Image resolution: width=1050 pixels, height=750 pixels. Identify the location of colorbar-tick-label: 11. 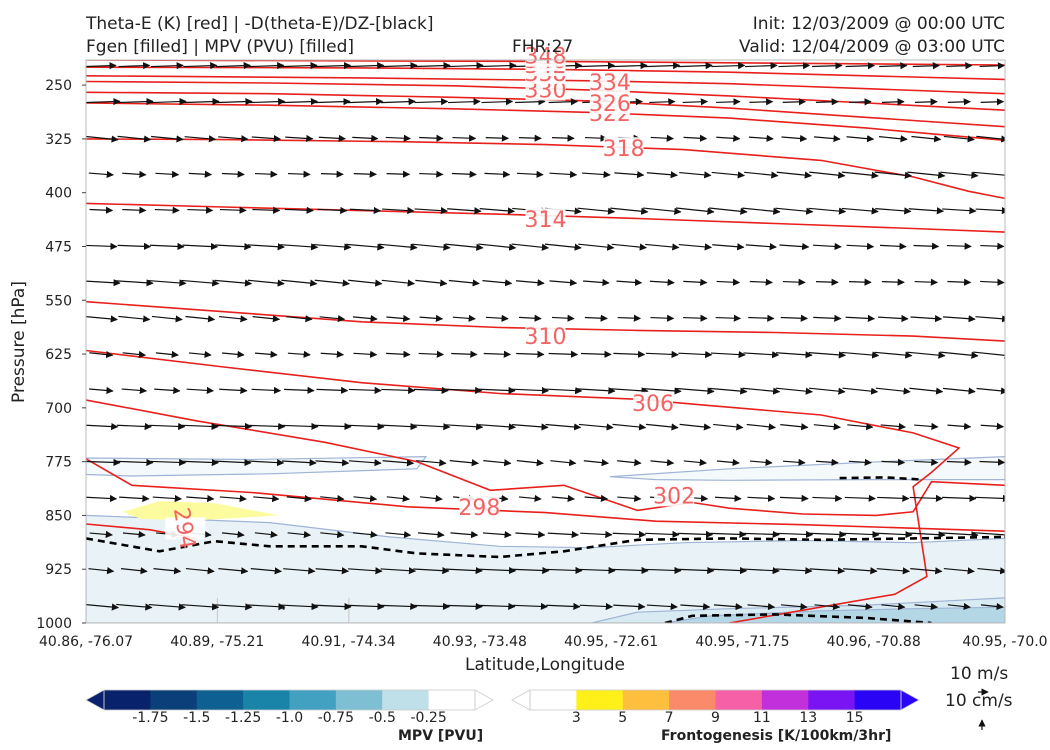
(762, 718).